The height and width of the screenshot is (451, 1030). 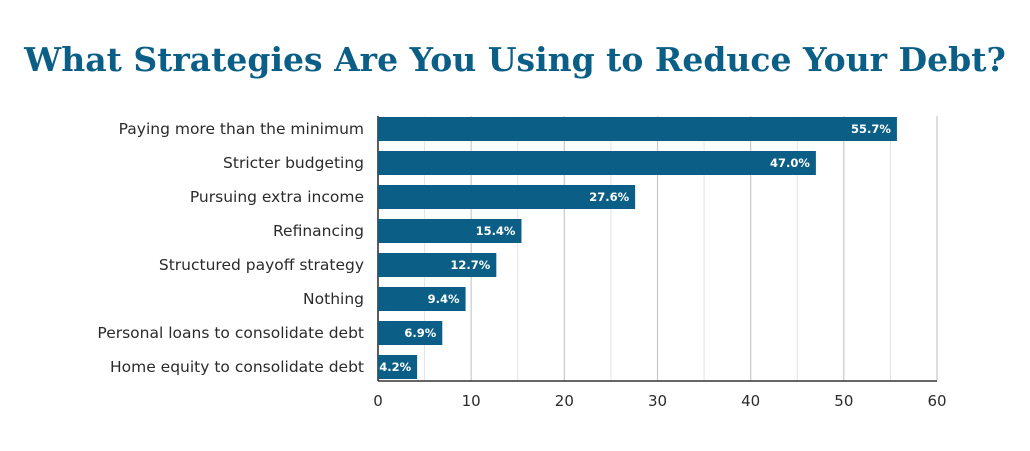 What do you see at coordinates (230, 333) in the screenshot?
I see `category-label: Personal loans to consolidate debt` at bounding box center [230, 333].